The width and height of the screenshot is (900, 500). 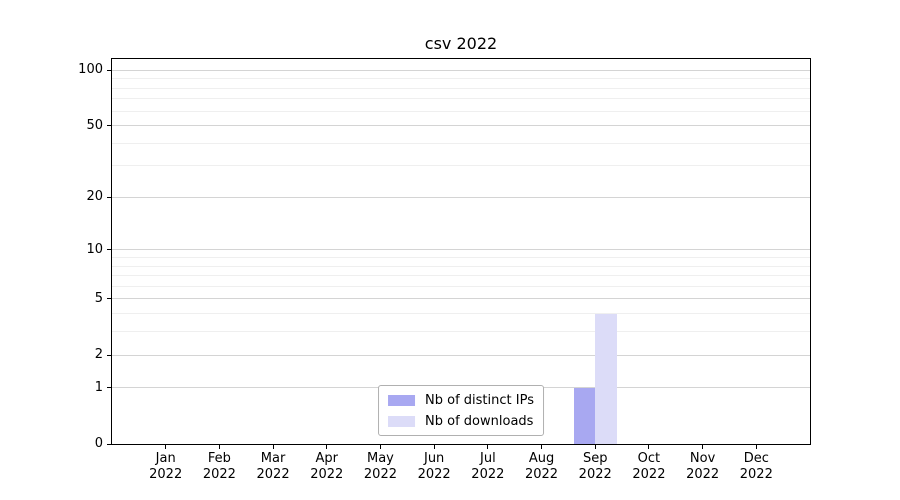 What do you see at coordinates (98, 443) in the screenshot?
I see `y-tick-label: 0` at bounding box center [98, 443].